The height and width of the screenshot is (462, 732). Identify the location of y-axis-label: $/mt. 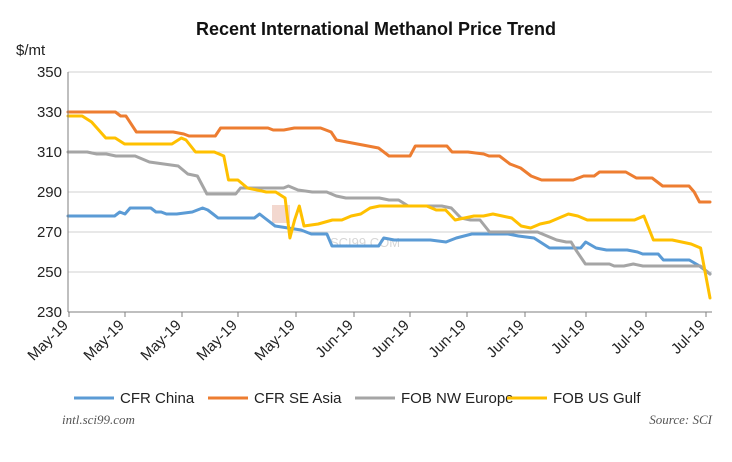
(31, 50).